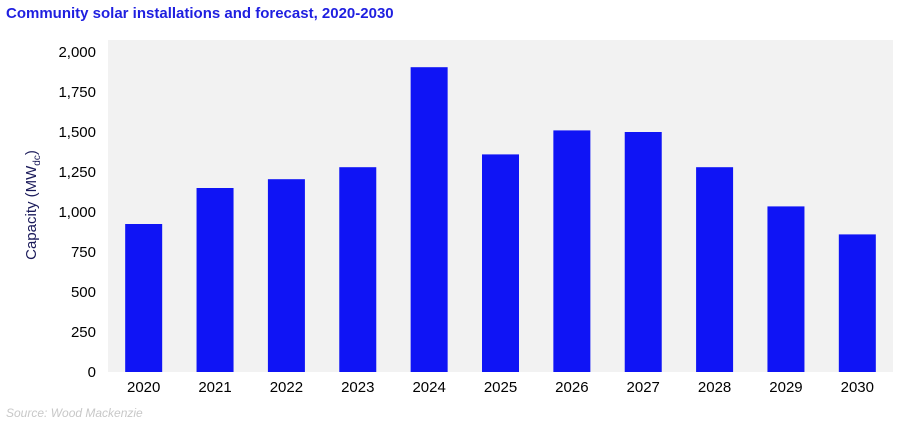  Describe the element at coordinates (714, 387) in the screenshot. I see `x-tick-label: 2028` at that location.